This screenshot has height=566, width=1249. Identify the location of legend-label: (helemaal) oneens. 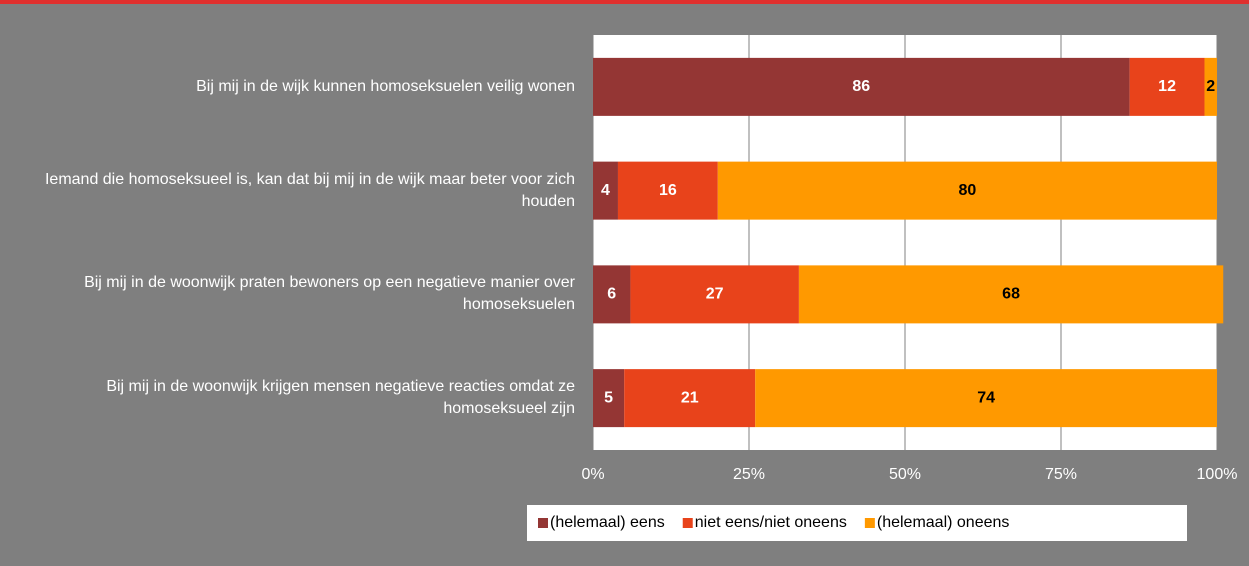
(943, 522).